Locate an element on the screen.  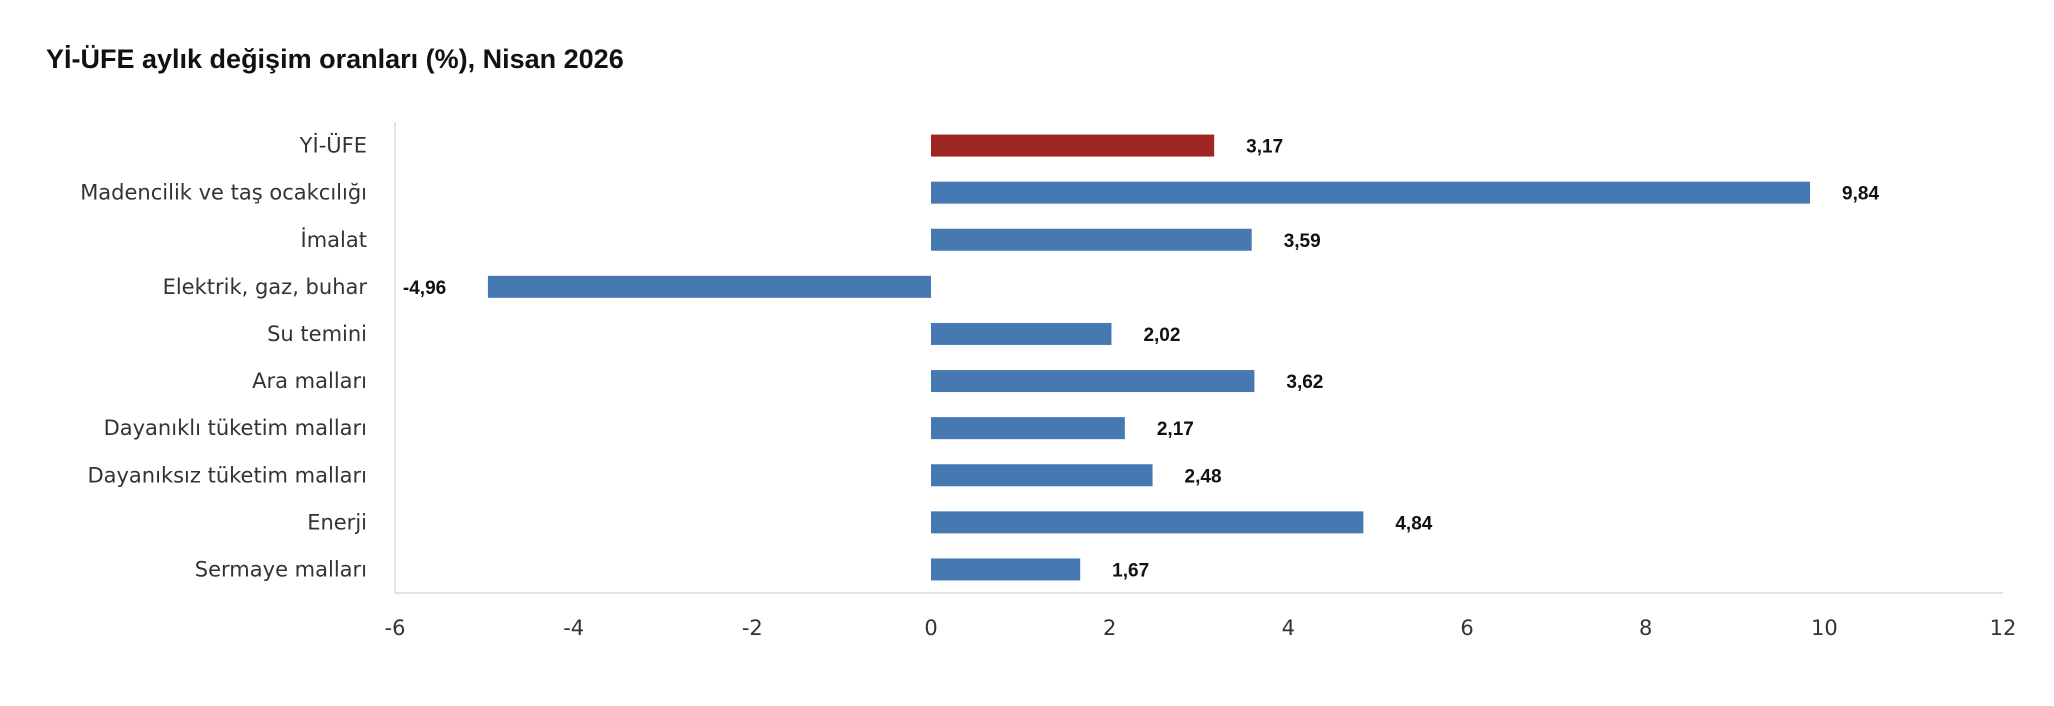
value-label: 2,02 is located at coordinates (1161, 335).